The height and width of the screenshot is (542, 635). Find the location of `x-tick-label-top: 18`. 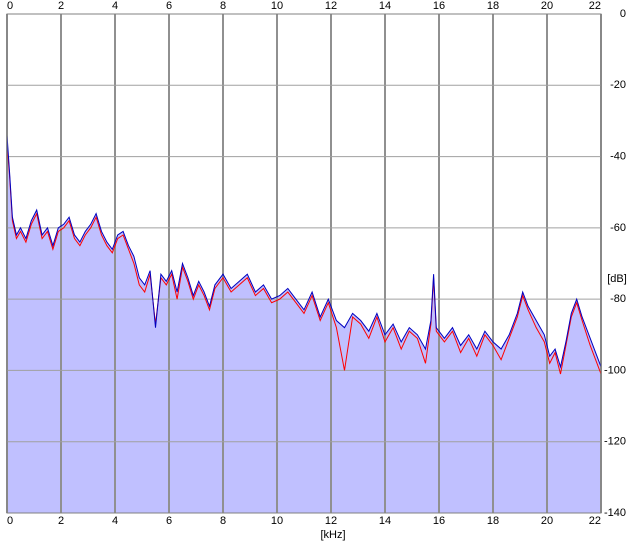

x-tick-label-top: 18 is located at coordinates (493, 6).